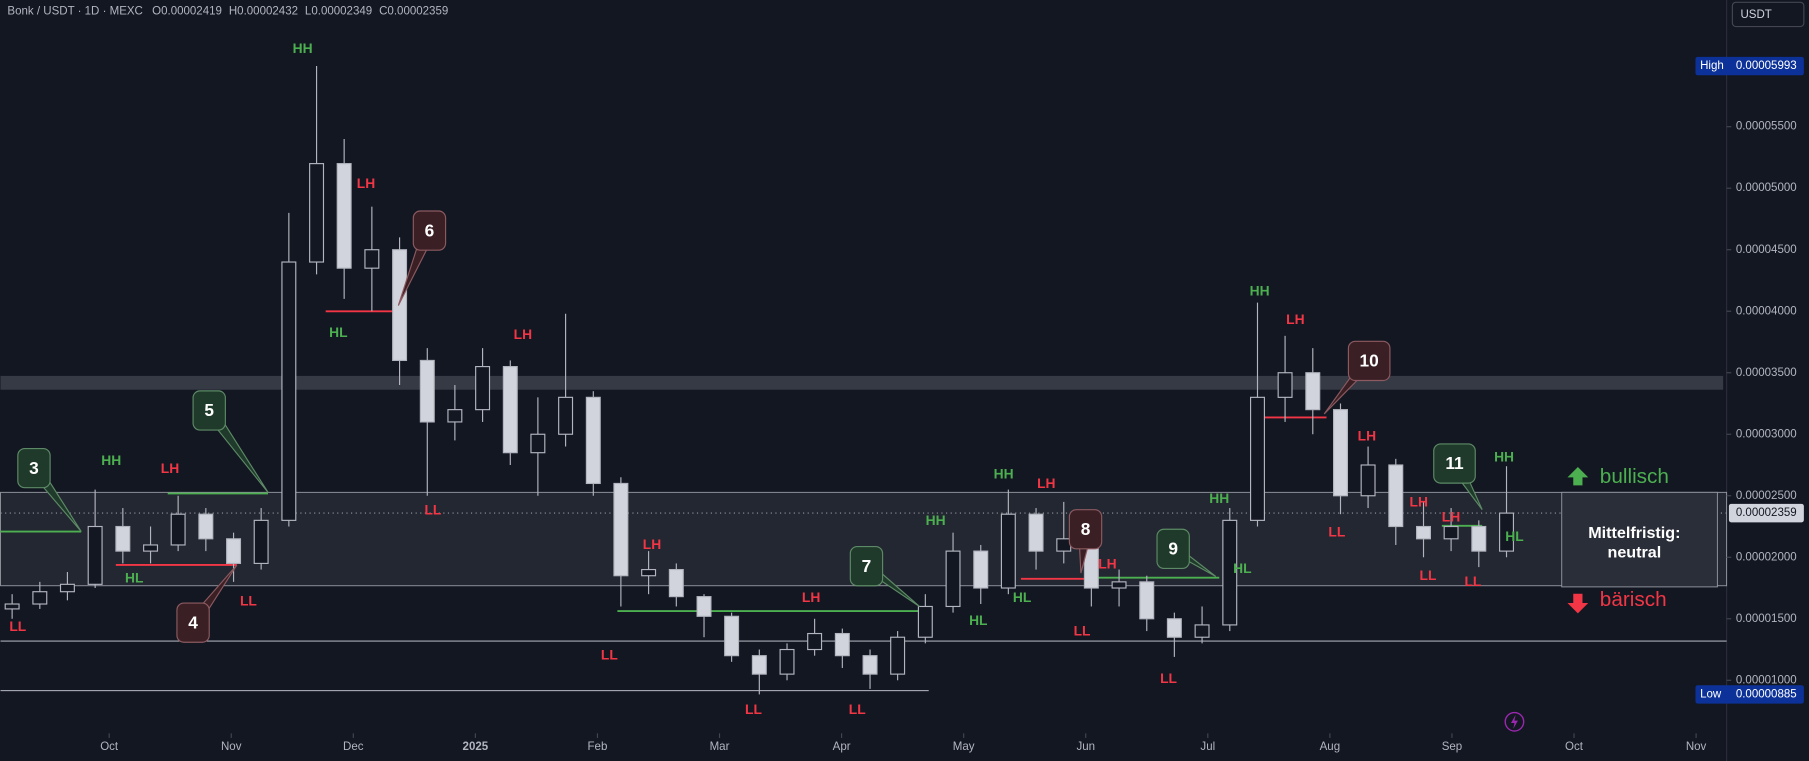  What do you see at coordinates (1454, 463) in the screenshot?
I see `callout-label: 11` at bounding box center [1454, 463].